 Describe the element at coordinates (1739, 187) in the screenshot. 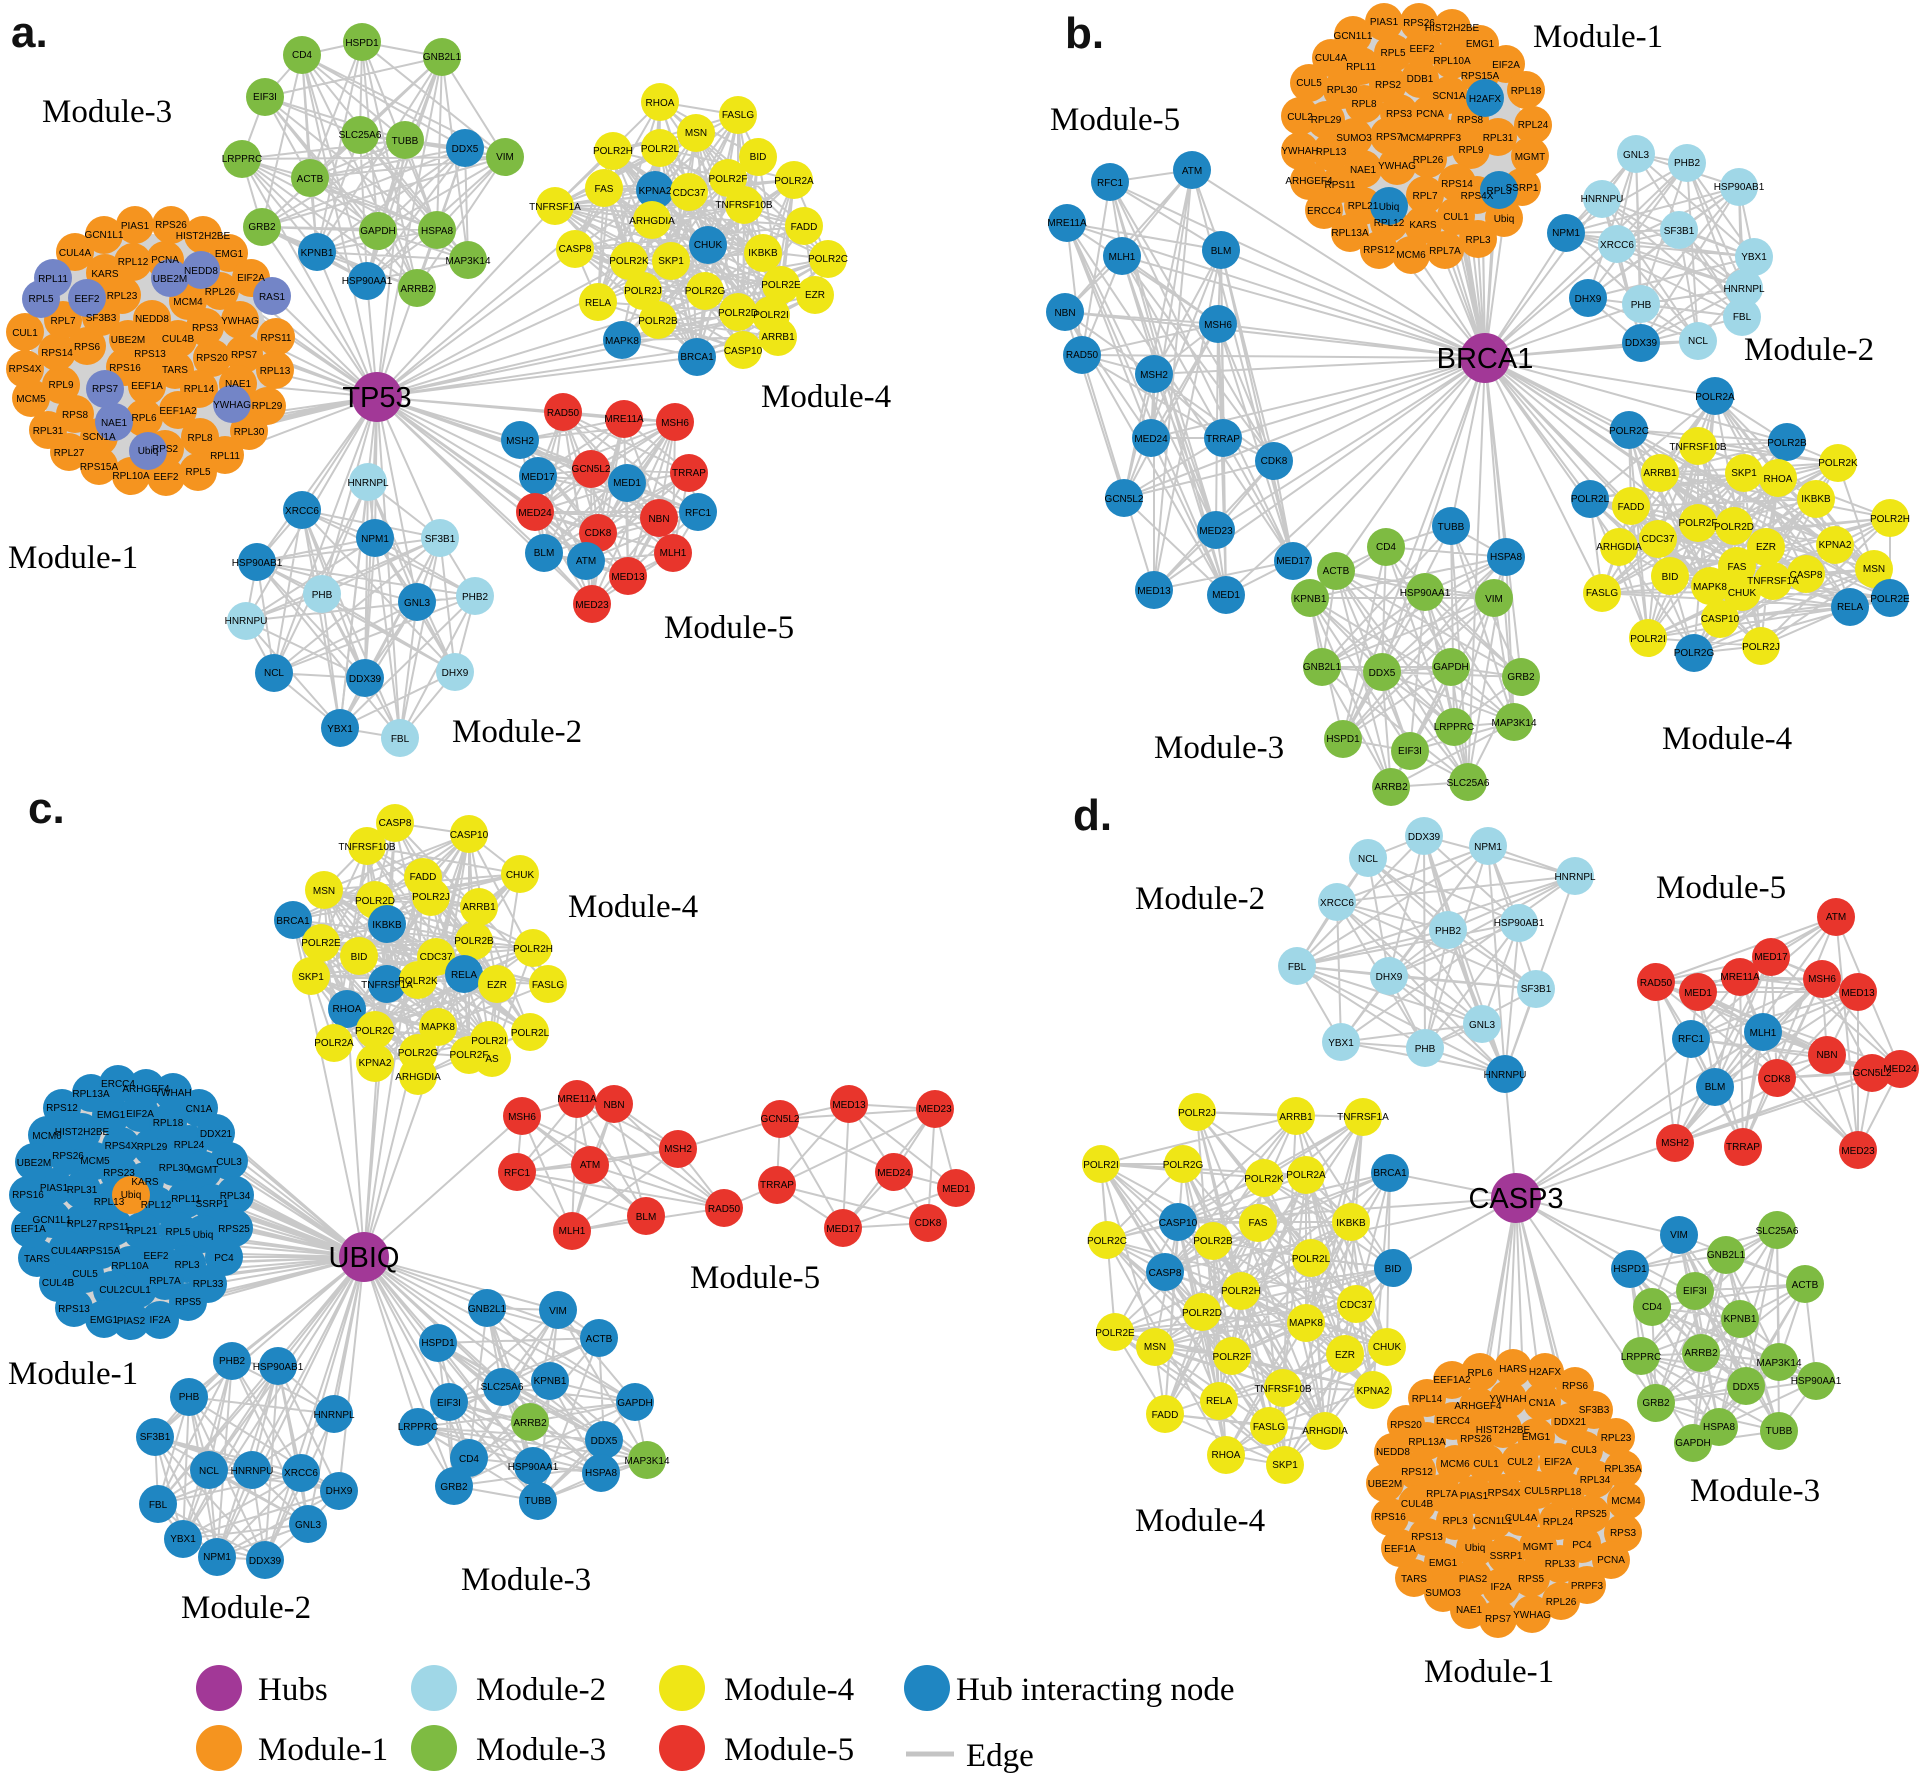

I see `svg-text: HSP90AB1` at that location.